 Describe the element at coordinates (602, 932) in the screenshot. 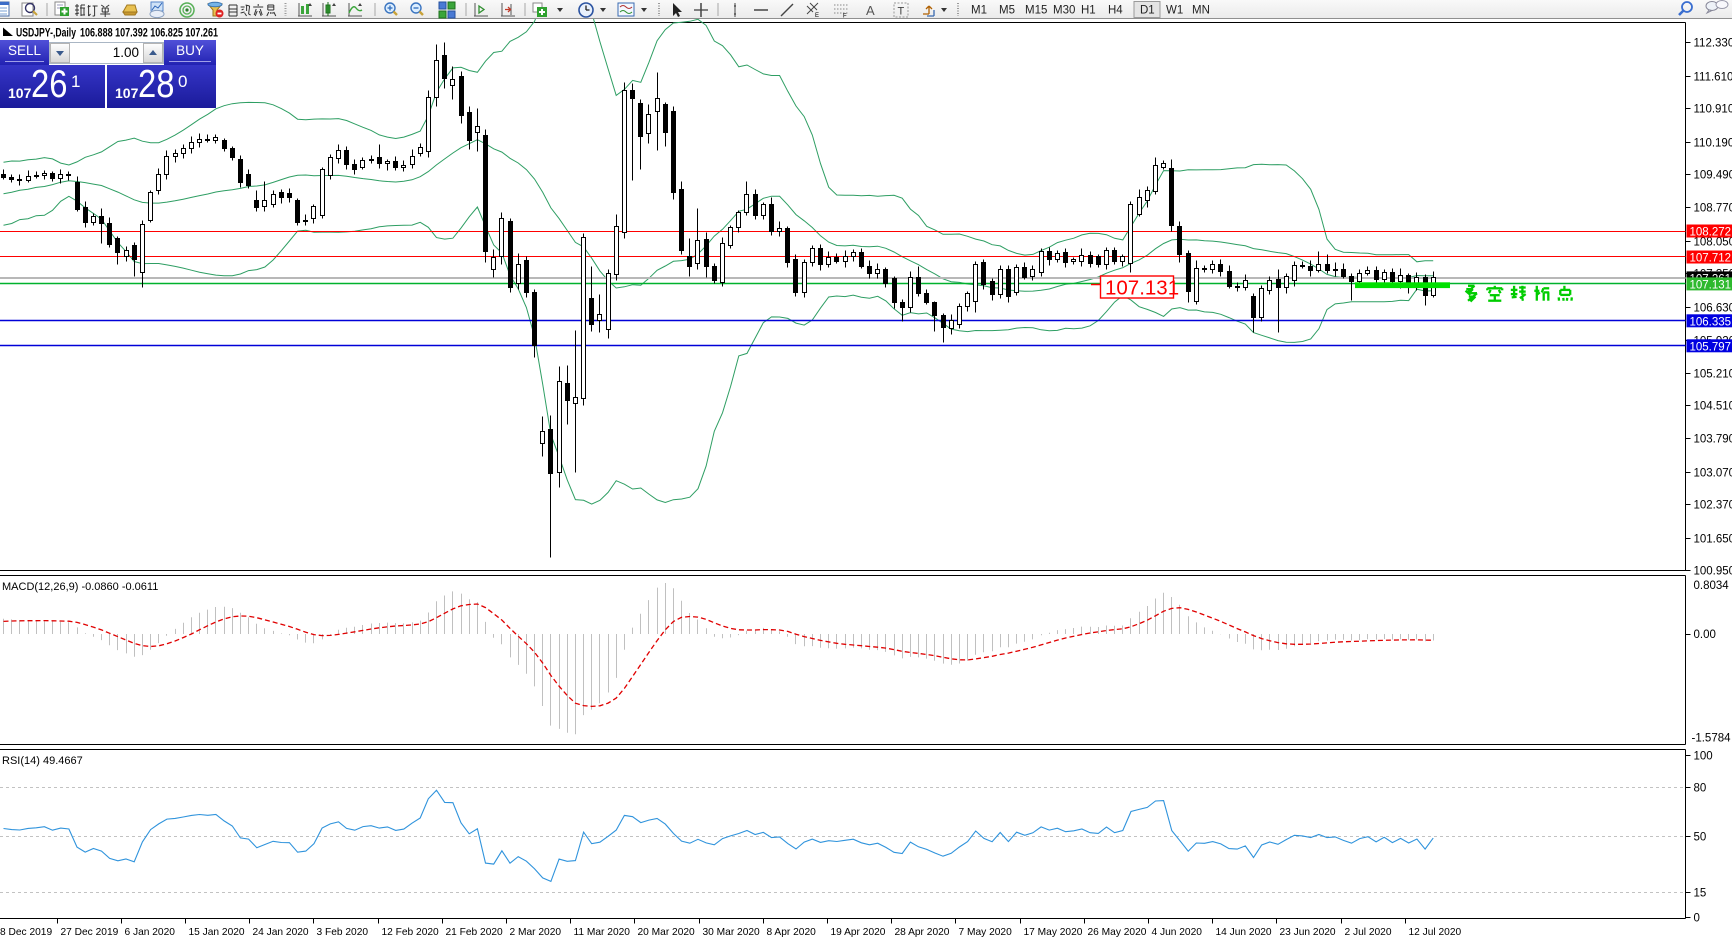

I see `svg-text: 11 Mar 2020` at that location.